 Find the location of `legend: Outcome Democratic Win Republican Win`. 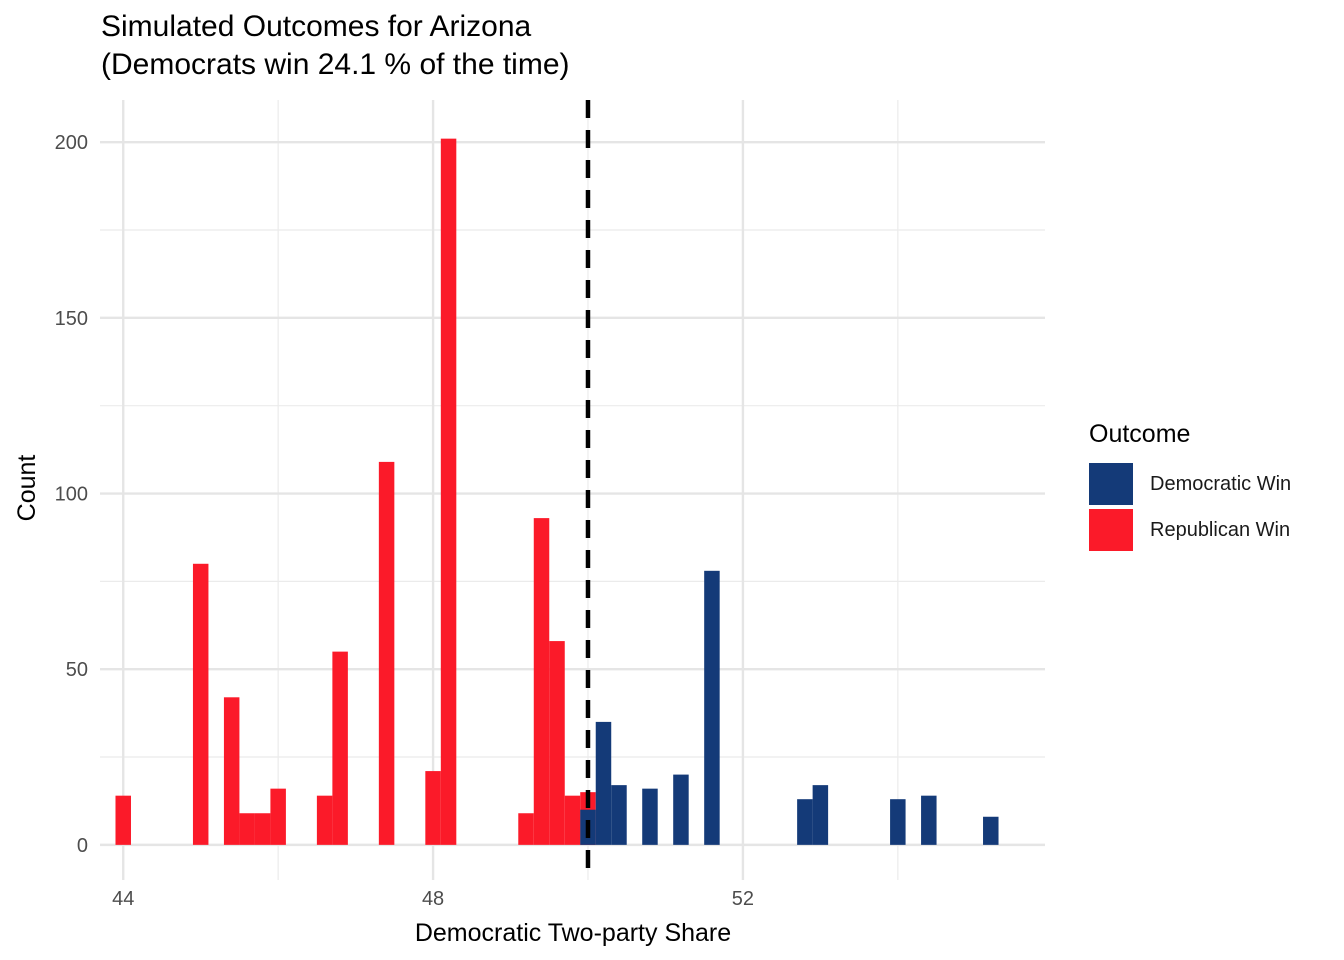

legend: Outcome Democratic Win Republican Win is located at coordinates (1190, 486).